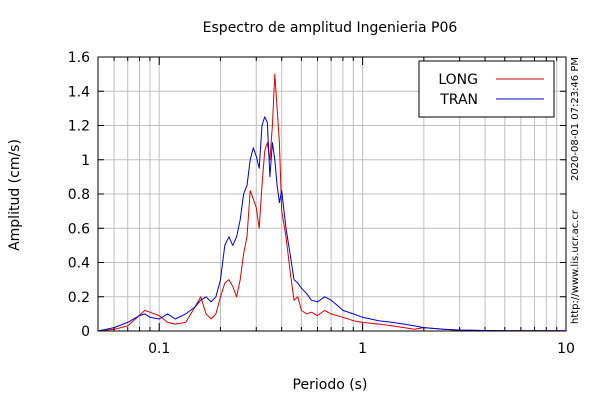 The image size is (600, 400). What do you see at coordinates (79, 58) in the screenshot?
I see `y-tick-label: 1.6` at bounding box center [79, 58].